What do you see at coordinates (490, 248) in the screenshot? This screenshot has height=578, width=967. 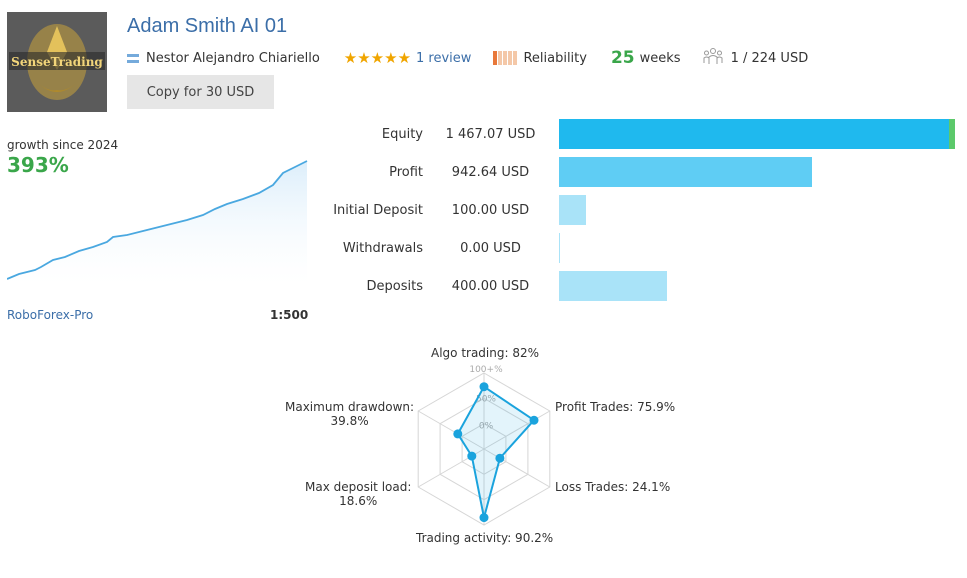 I see `stat-value: 0.00 USD` at bounding box center [490, 248].